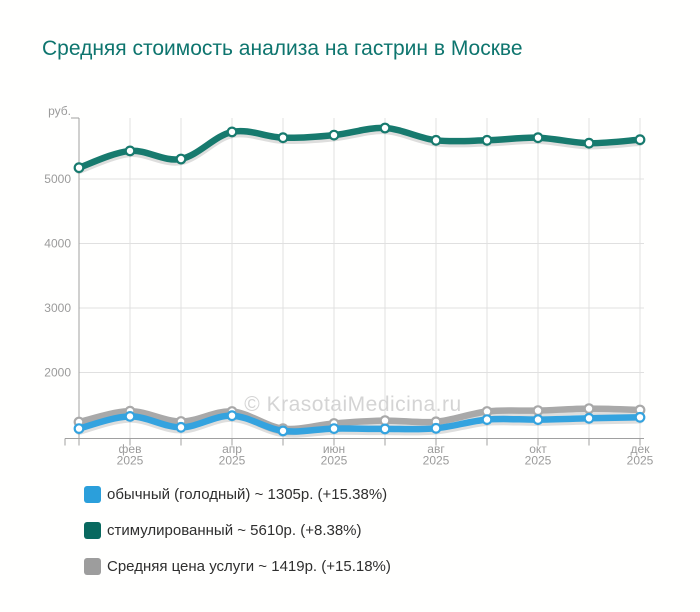  What do you see at coordinates (57, 244) in the screenshot?
I see `y-tick-label: 4000` at bounding box center [57, 244].